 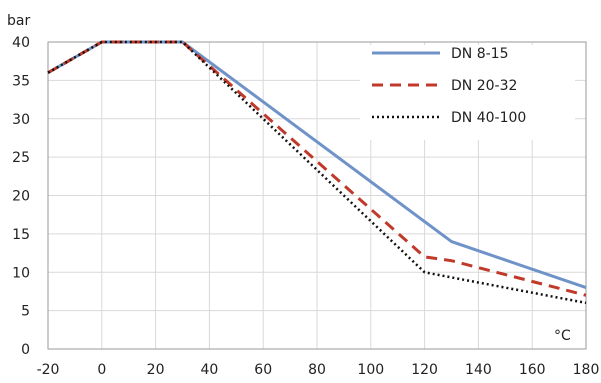 I want to click on x-tick-label: 20, so click(x=156, y=370).